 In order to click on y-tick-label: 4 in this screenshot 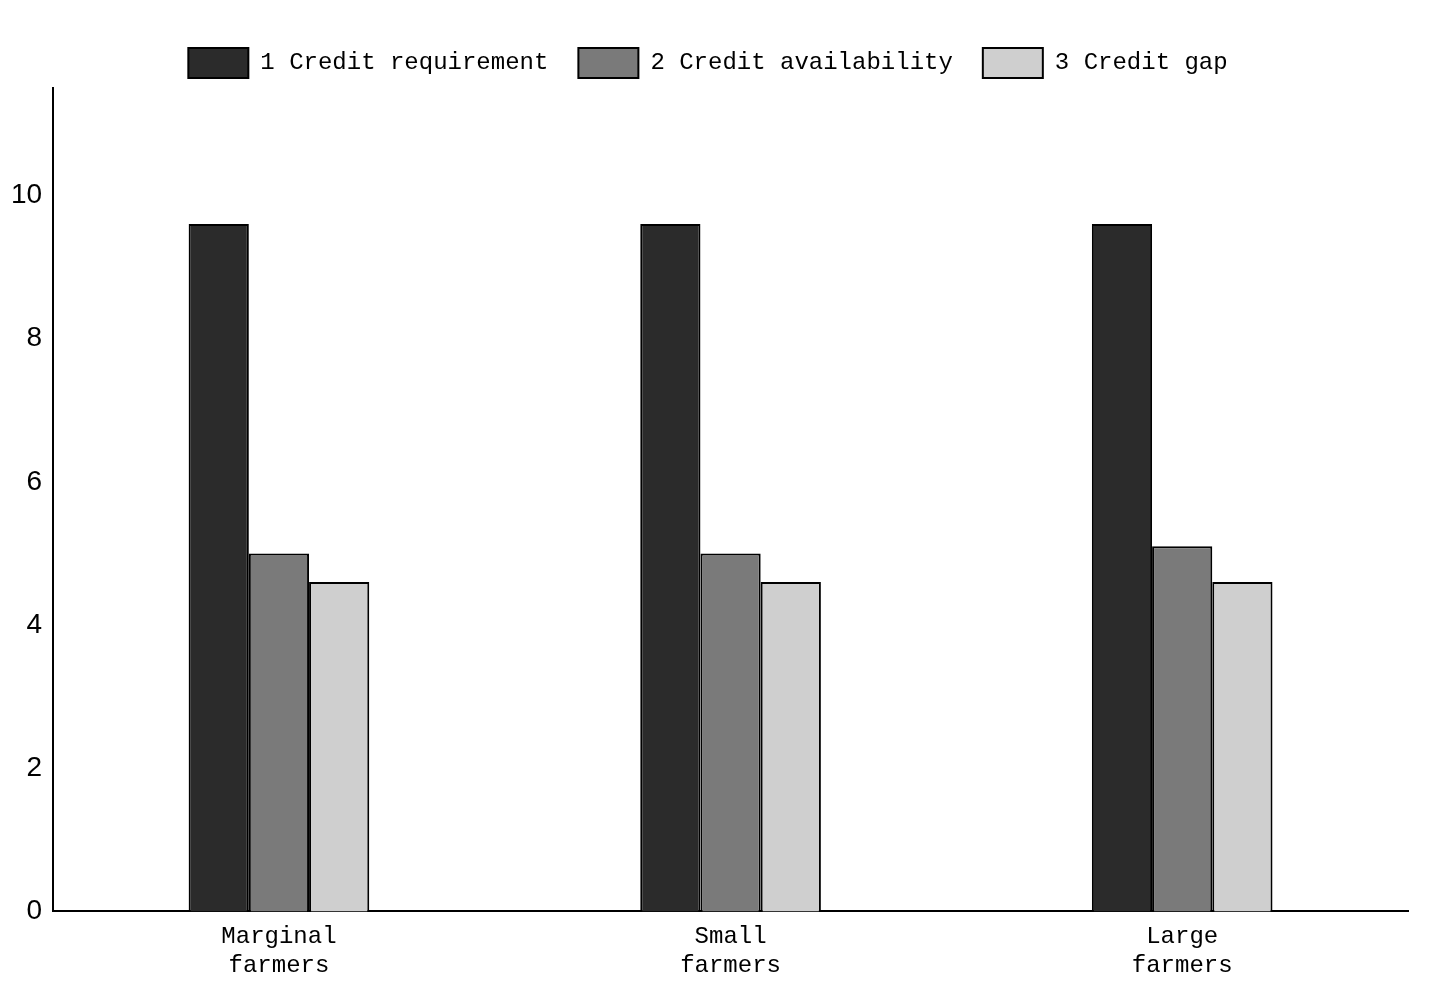, I will do `click(34, 623)`.